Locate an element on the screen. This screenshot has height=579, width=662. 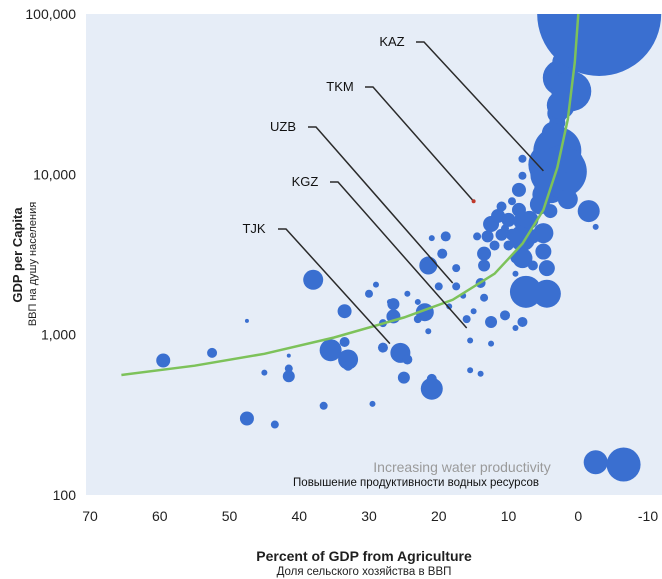
x-tick-label: 50 is located at coordinates (230, 516).